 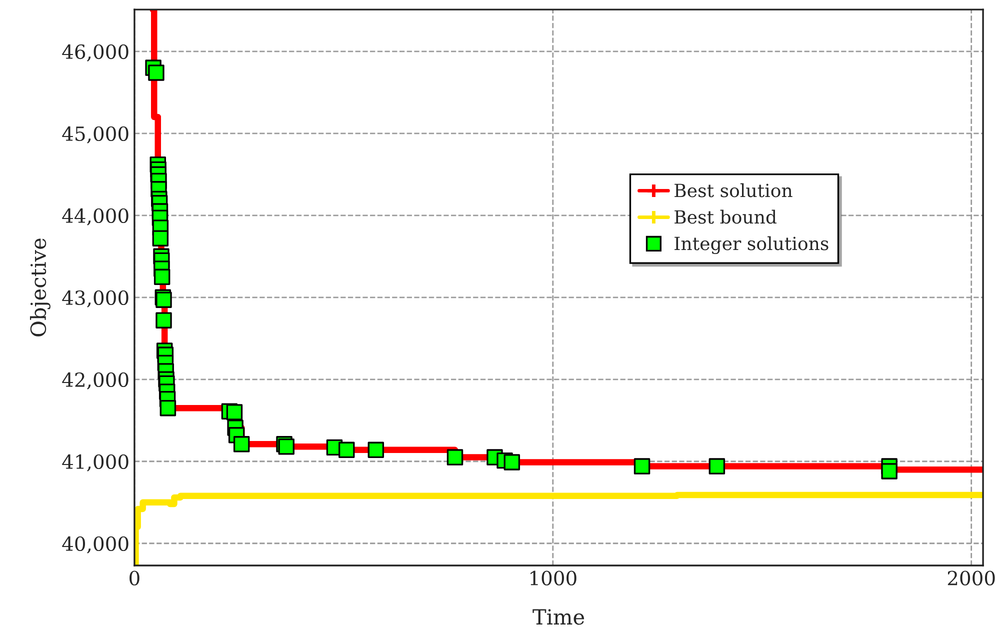 What do you see at coordinates (95, 299) in the screenshot?
I see `y-tick-label: 43,000` at bounding box center [95, 299].